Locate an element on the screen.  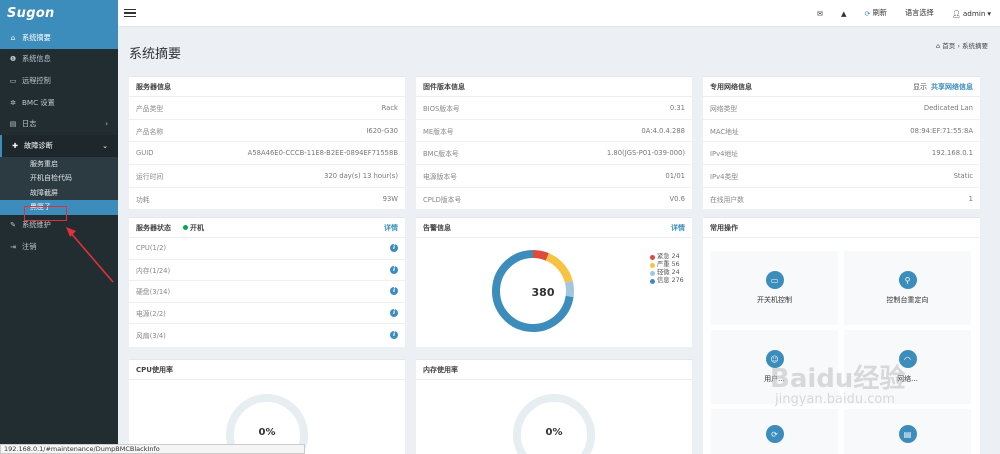
panel-title: 专用网络信息 is located at coordinates (731, 86).